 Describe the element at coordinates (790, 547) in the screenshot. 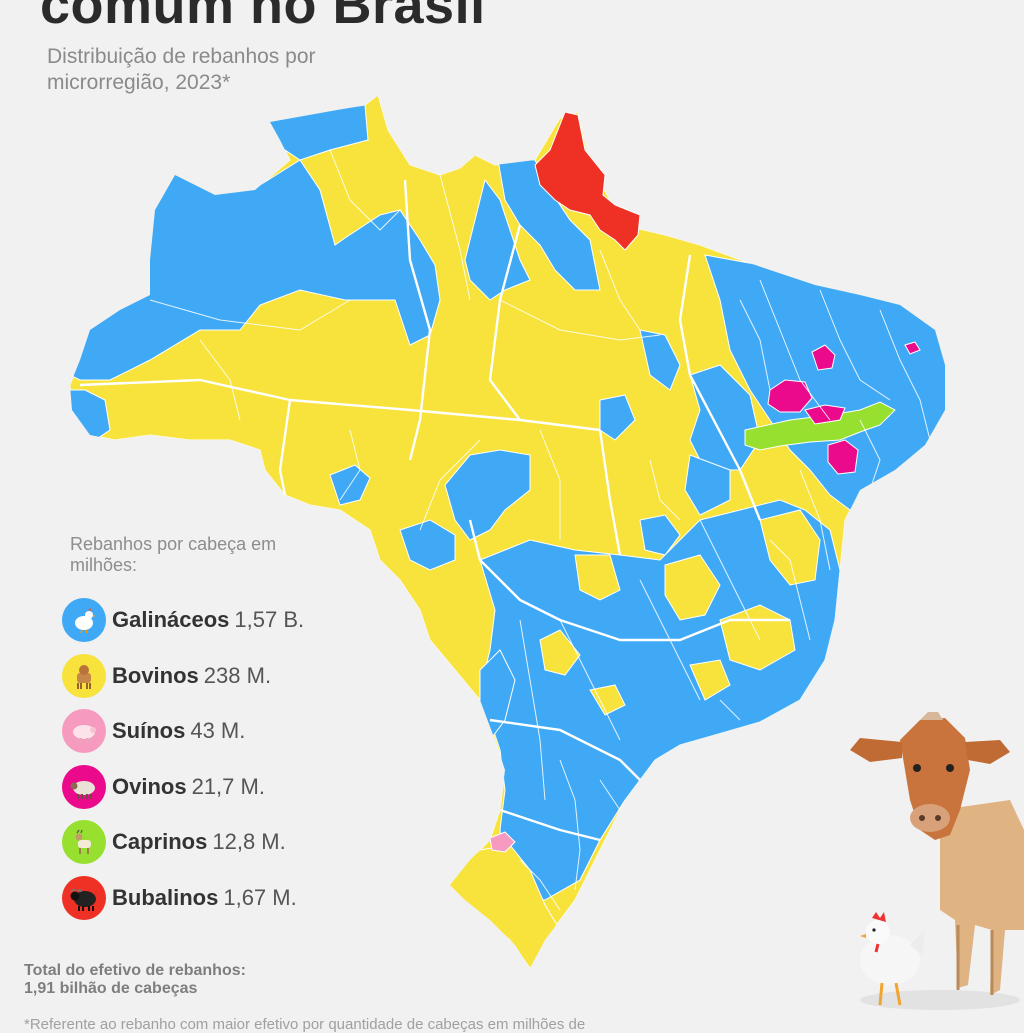

I see `region-ba-cattle` at that location.